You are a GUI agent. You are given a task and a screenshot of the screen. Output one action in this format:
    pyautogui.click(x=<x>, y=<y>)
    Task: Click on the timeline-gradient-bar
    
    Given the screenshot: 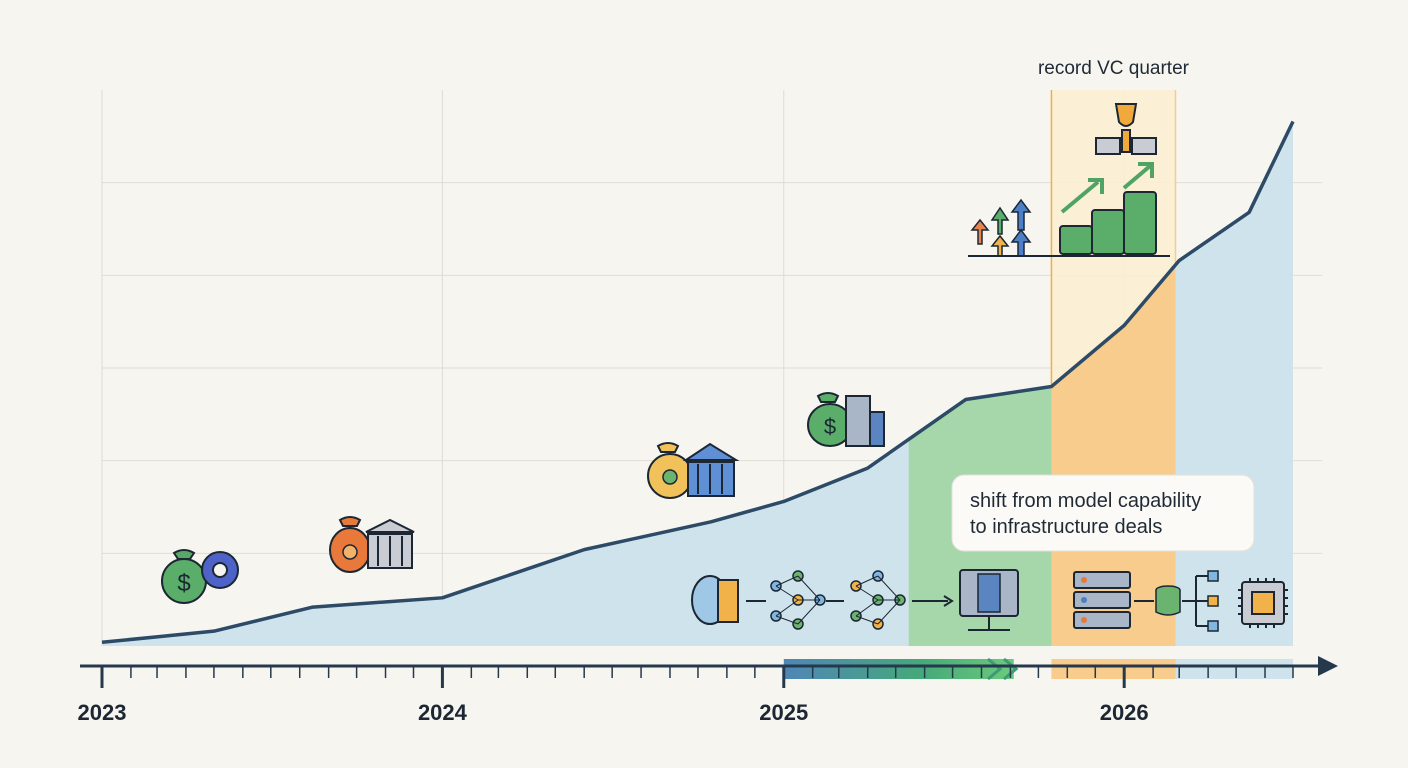 What is the action you would take?
    pyautogui.click(x=898, y=669)
    